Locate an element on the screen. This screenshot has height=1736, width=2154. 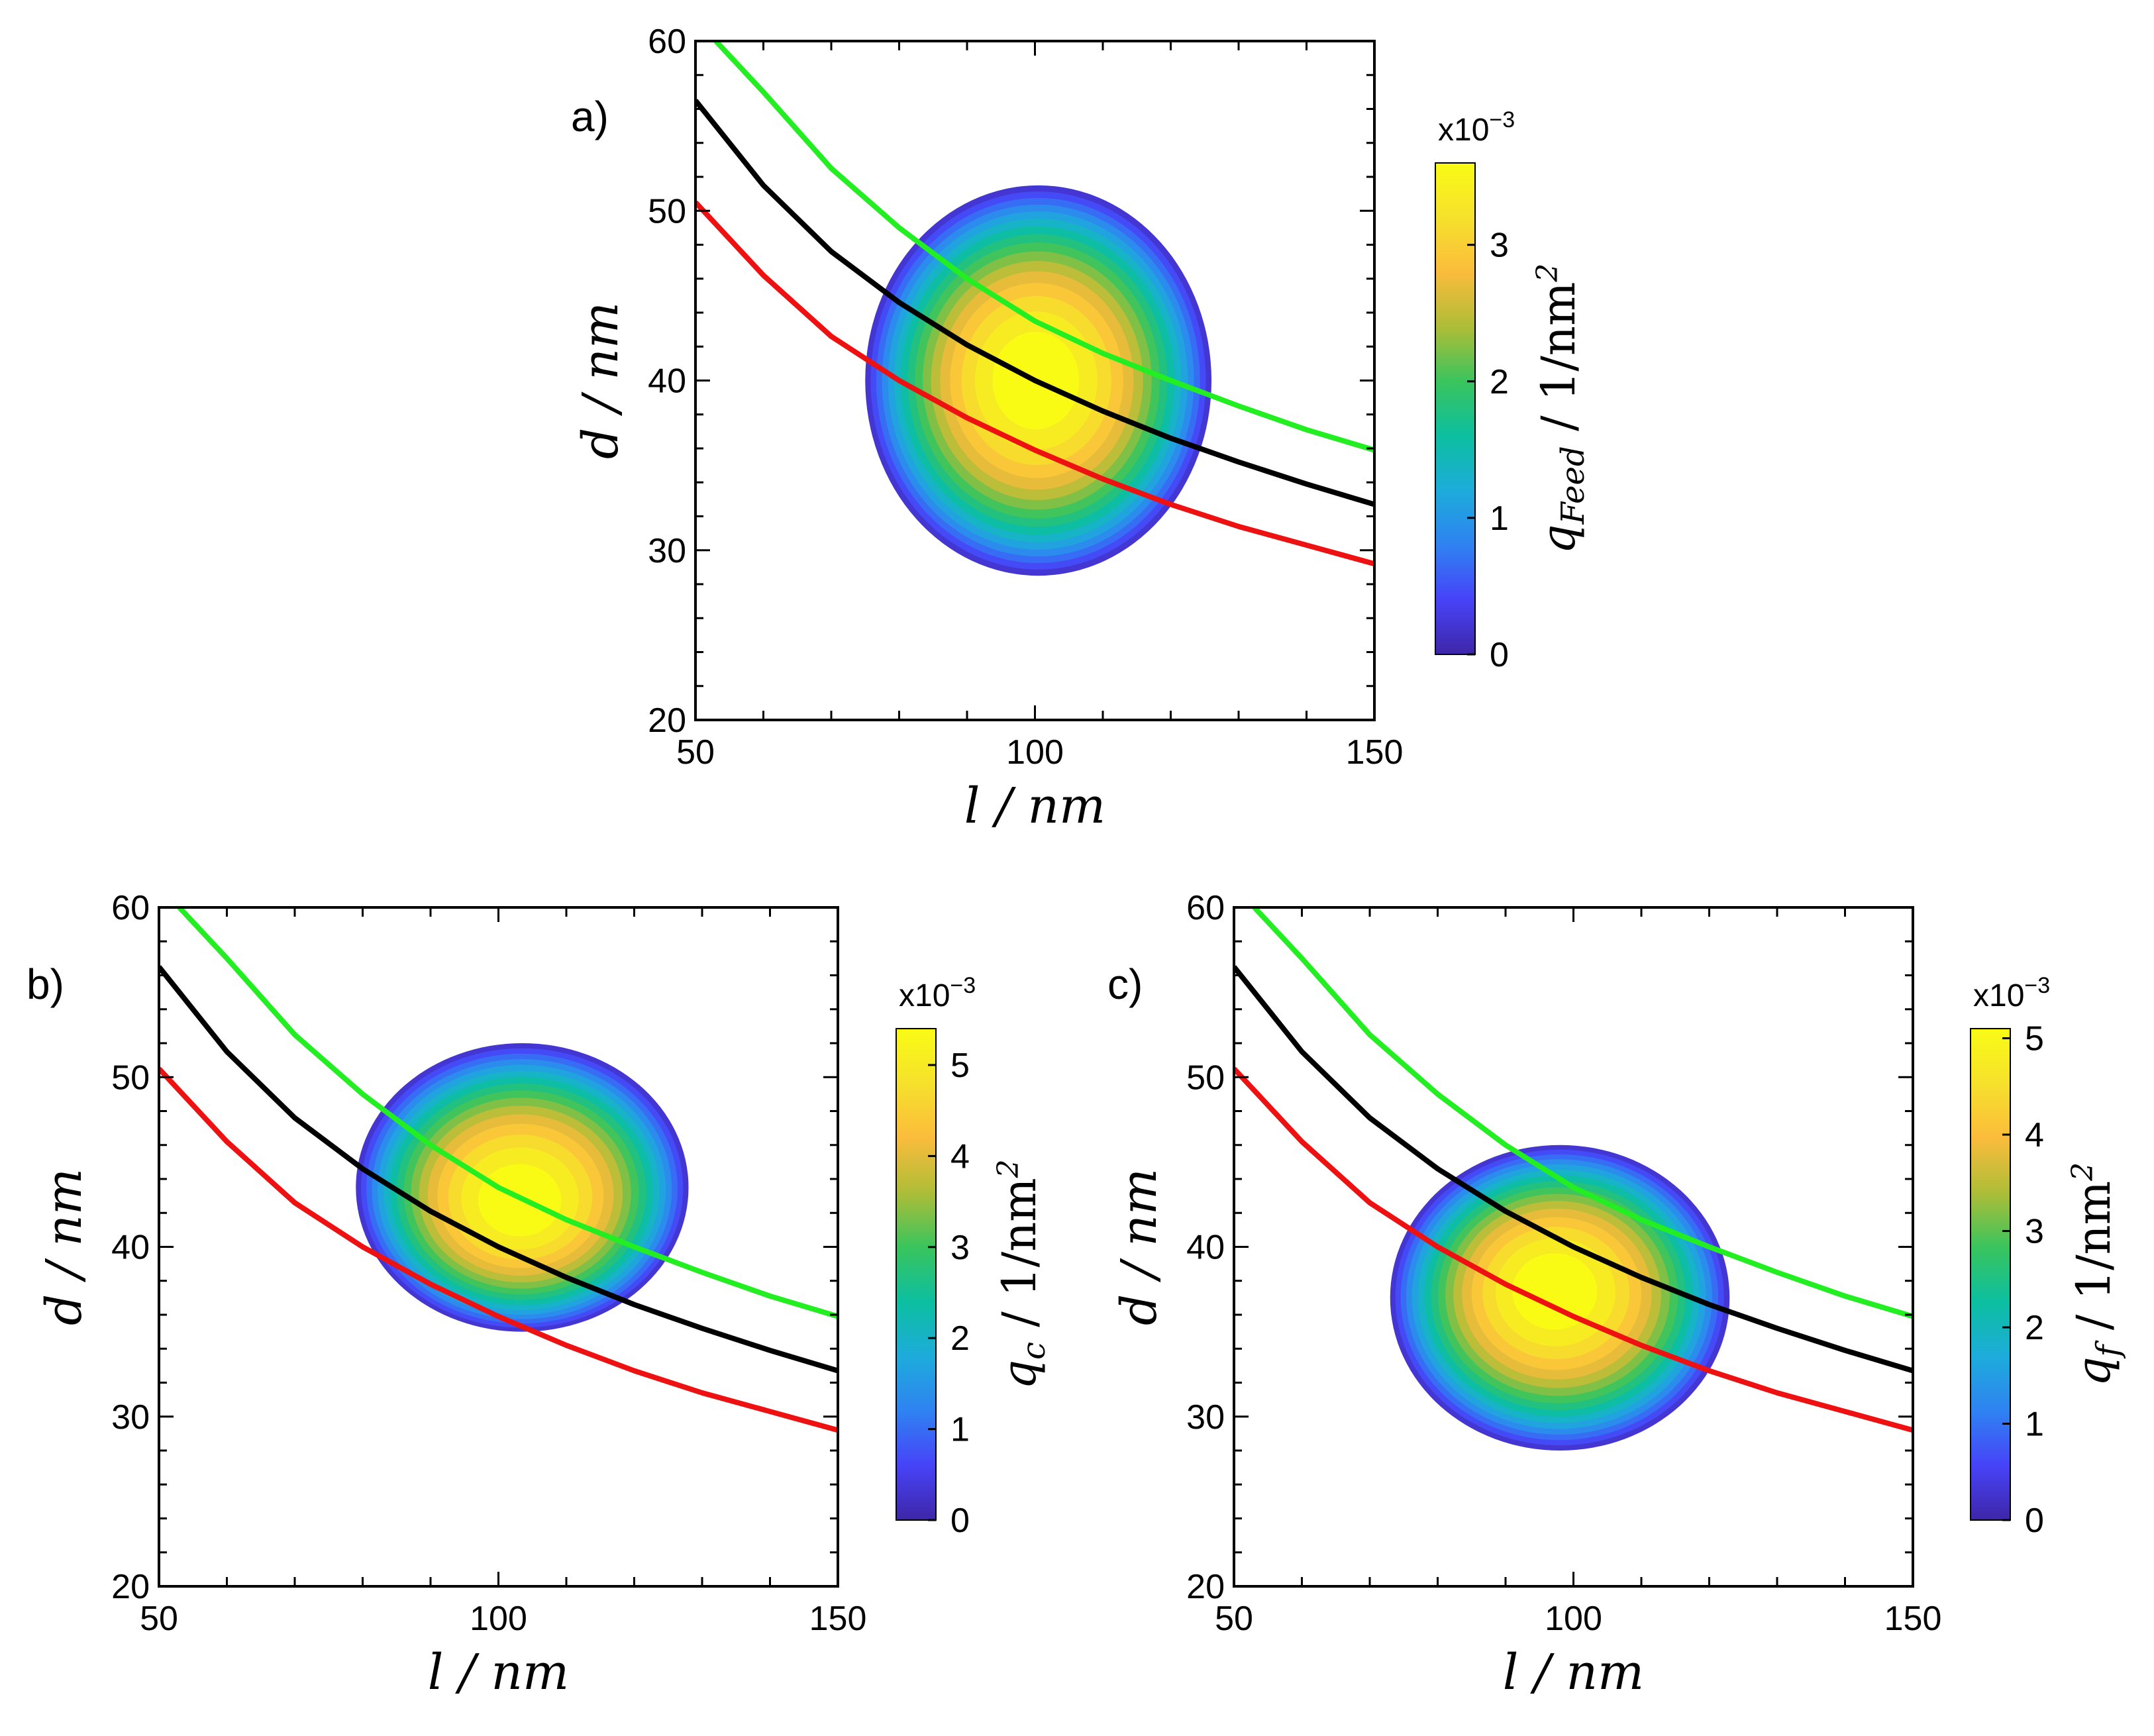
density-level is located at coordinates (1555, 1291).